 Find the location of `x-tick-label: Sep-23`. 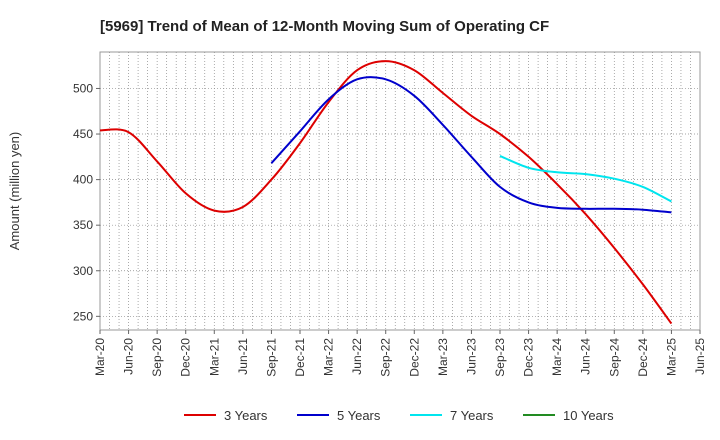

x-tick-label: Sep-23 is located at coordinates (500, 357).